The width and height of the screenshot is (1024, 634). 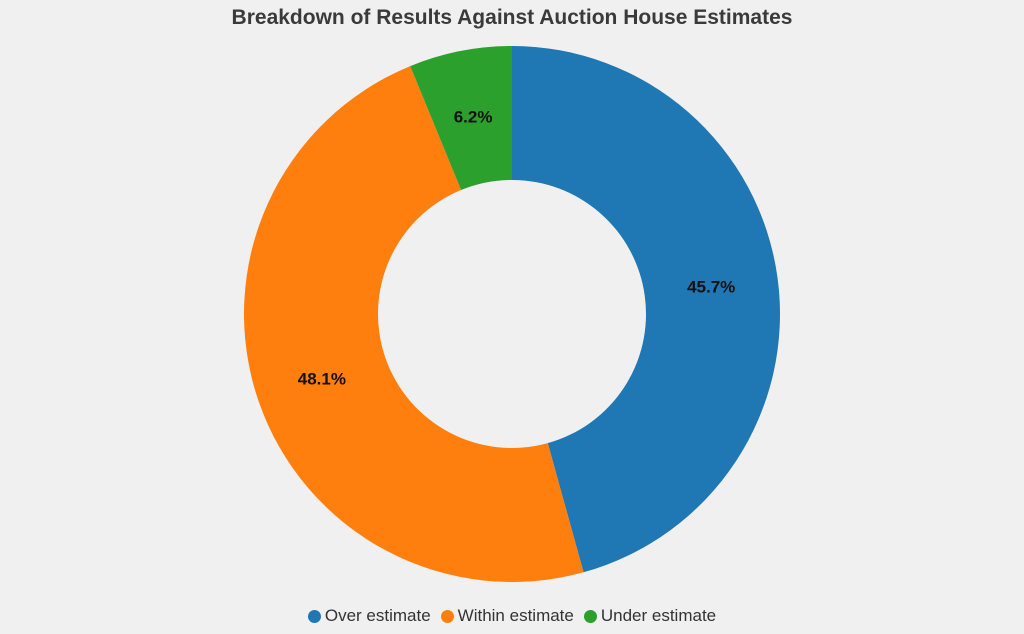 I want to click on legend-label: Within estimate, so click(x=515, y=615).